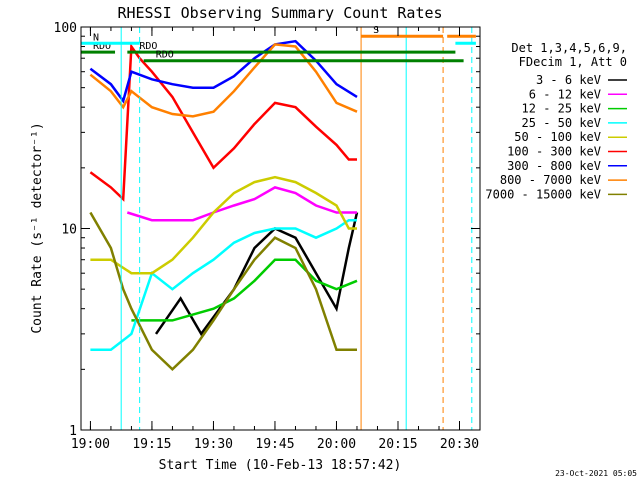 This screenshot has height=480, width=640. What do you see at coordinates (569, 48) in the screenshot?
I see `legend-header-line-1: Det 1,3,4,5,6,9,` at bounding box center [569, 48].